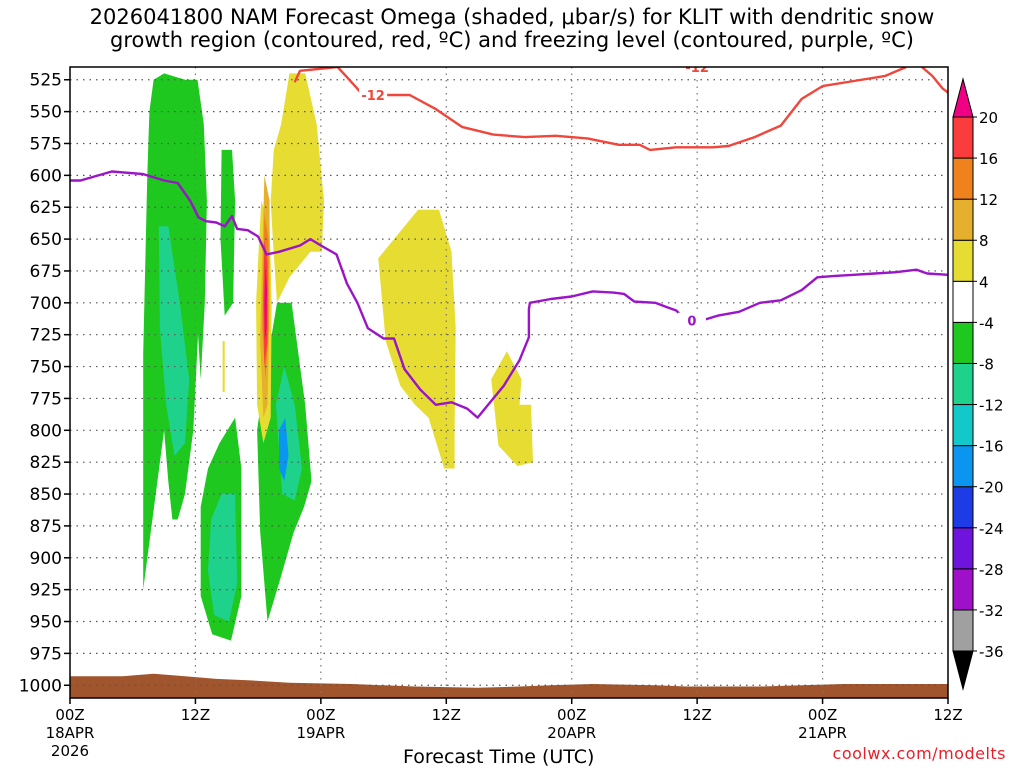 Image resolution: width=1024 pixels, height=768 pixels. What do you see at coordinates (984, 282) in the screenshot?
I see `colorbar-label-9: 4` at bounding box center [984, 282].